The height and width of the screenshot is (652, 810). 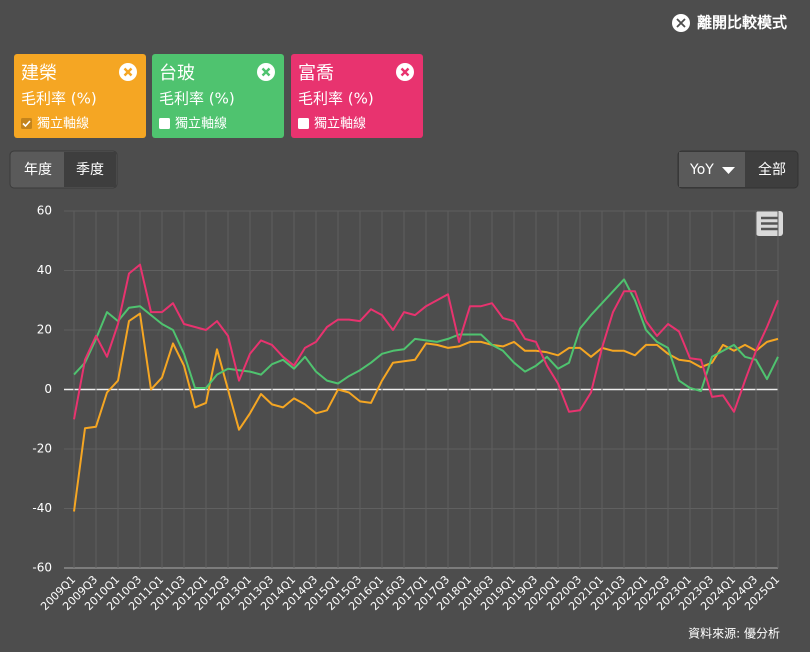 What do you see at coordinates (42, 449) in the screenshot?
I see `y-tick-label: -20` at bounding box center [42, 449].